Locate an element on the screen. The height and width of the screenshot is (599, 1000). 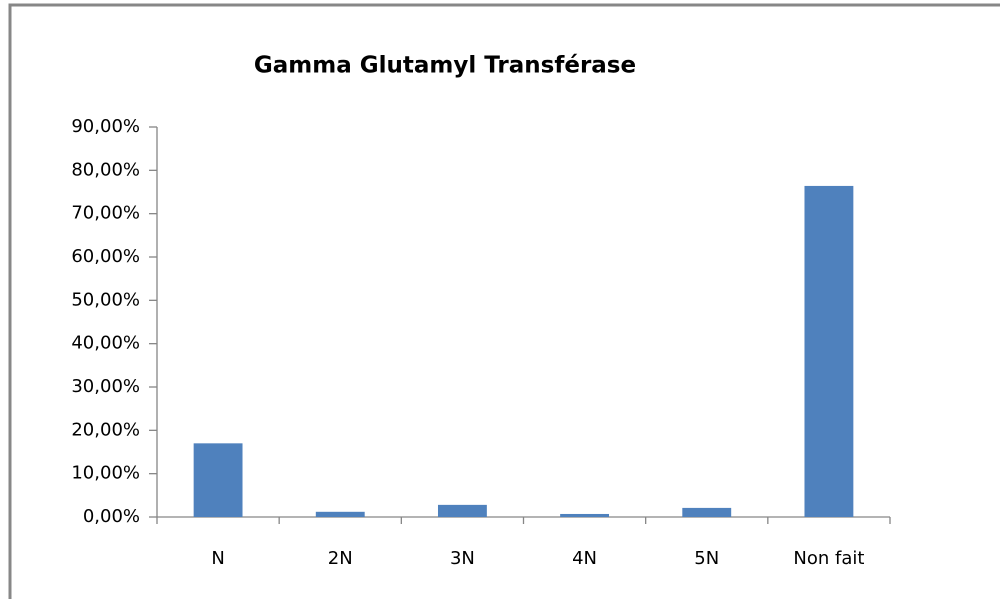
chart-title: Gamma Glutamyl Transférase is located at coordinates (445, 66).